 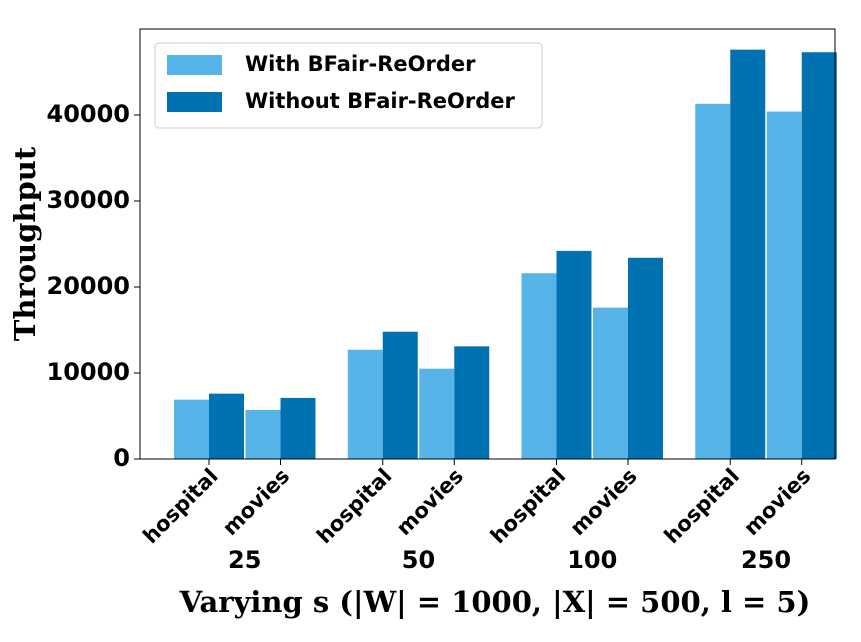 I want to click on legend-label: With BFair-ReOrder, so click(x=360, y=64).